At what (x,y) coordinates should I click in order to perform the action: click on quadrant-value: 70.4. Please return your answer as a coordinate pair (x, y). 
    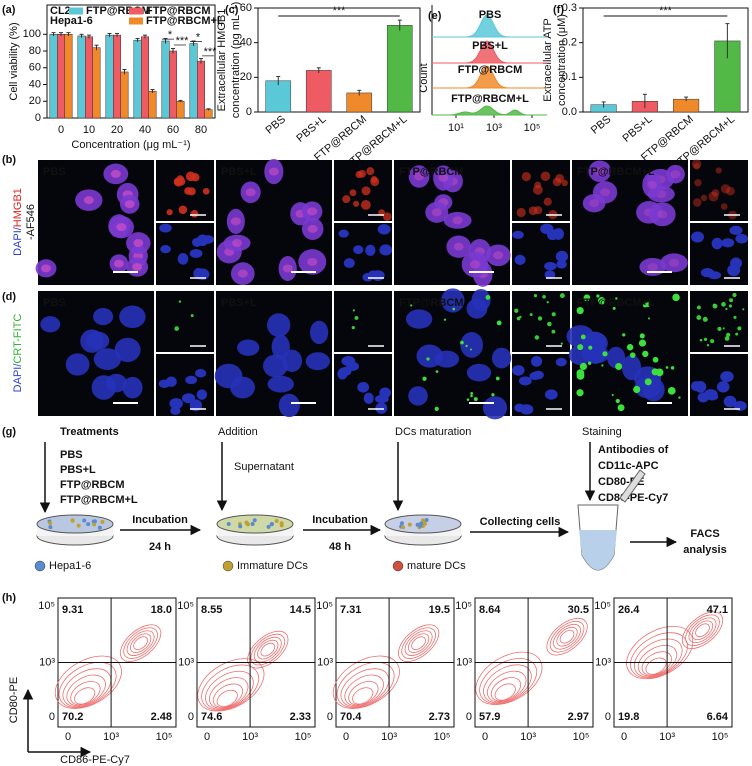
    Looking at the image, I should click on (351, 717).